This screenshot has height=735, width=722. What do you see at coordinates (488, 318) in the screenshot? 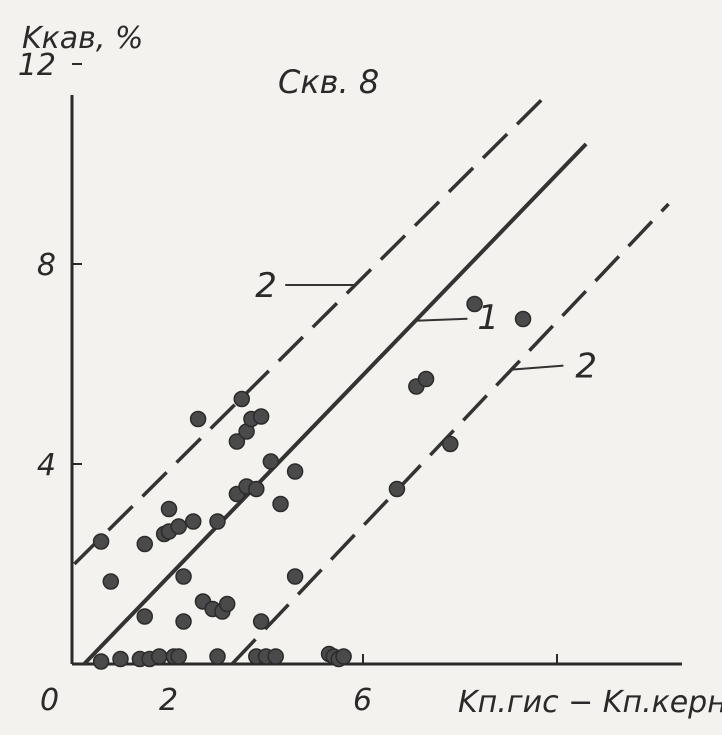
I see `annotation-label-1: 1` at bounding box center [488, 318].